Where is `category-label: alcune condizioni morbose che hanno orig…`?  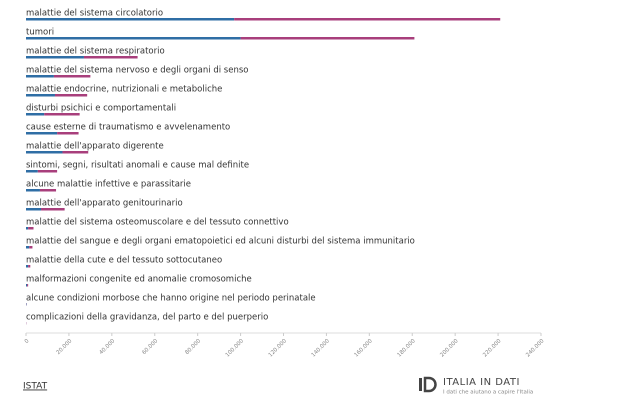 category-label: alcune condizioni morbose che hanno orig… is located at coordinates (171, 299).